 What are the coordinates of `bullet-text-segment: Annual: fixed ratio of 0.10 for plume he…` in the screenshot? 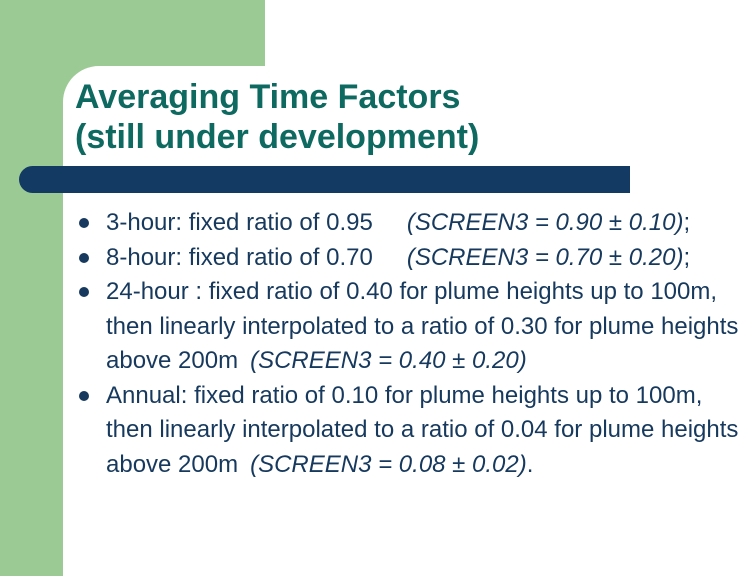 It's located at (422, 429).